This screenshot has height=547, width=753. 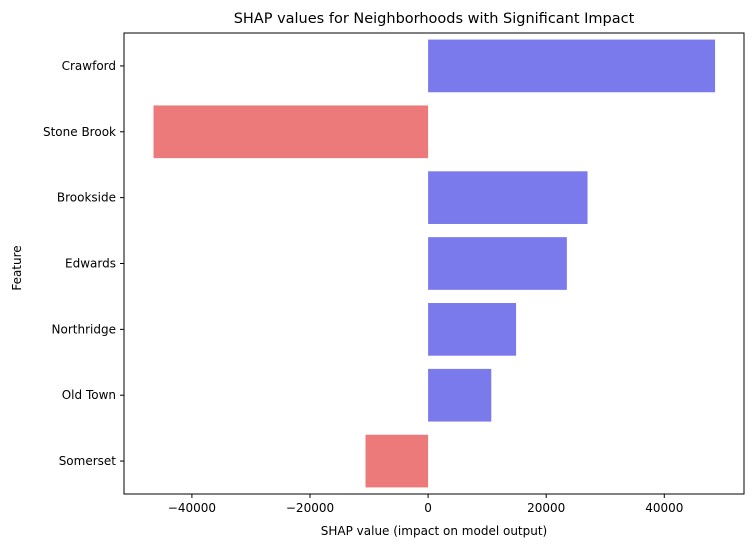 I want to click on x-tick-label: −20000, so click(x=310, y=508).